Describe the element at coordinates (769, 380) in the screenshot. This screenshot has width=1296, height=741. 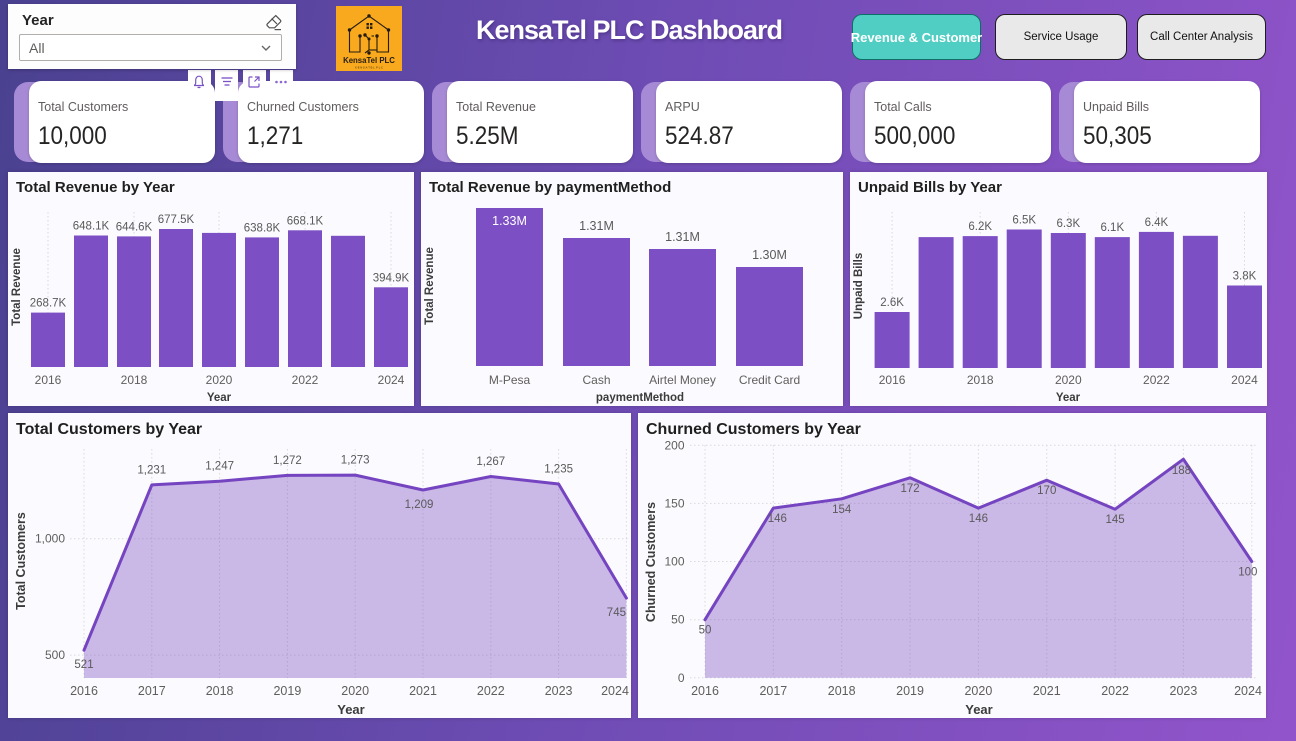
I see `svg-text: Credit Card` at that location.